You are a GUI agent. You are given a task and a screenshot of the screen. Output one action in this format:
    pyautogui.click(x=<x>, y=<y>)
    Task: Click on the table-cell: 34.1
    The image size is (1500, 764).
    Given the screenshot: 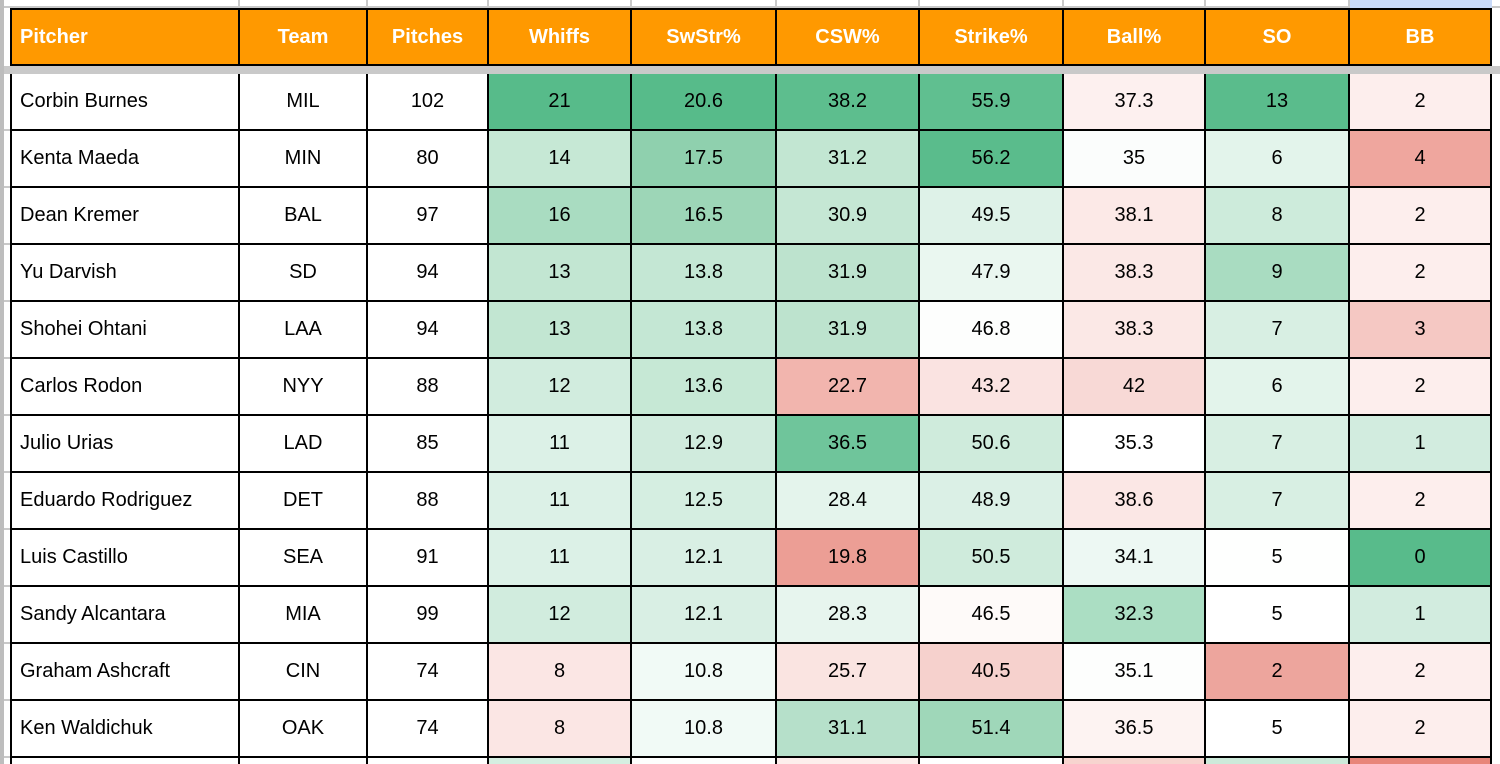 What is the action you would take?
    pyautogui.click(x=1134, y=557)
    